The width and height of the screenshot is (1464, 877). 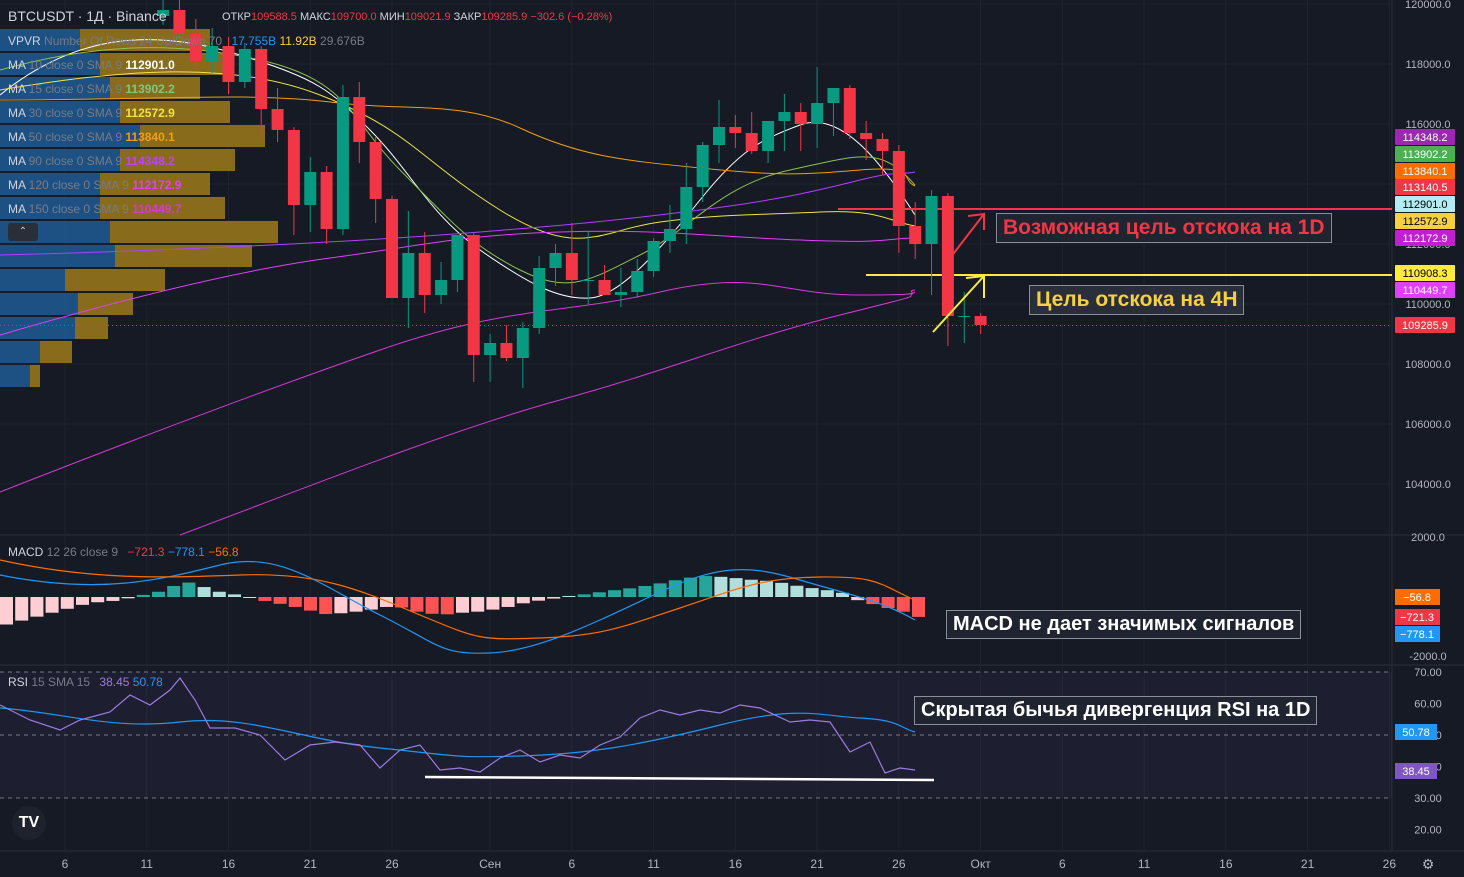 I want to click on rsi-value-box, so click(x=1416, y=771).